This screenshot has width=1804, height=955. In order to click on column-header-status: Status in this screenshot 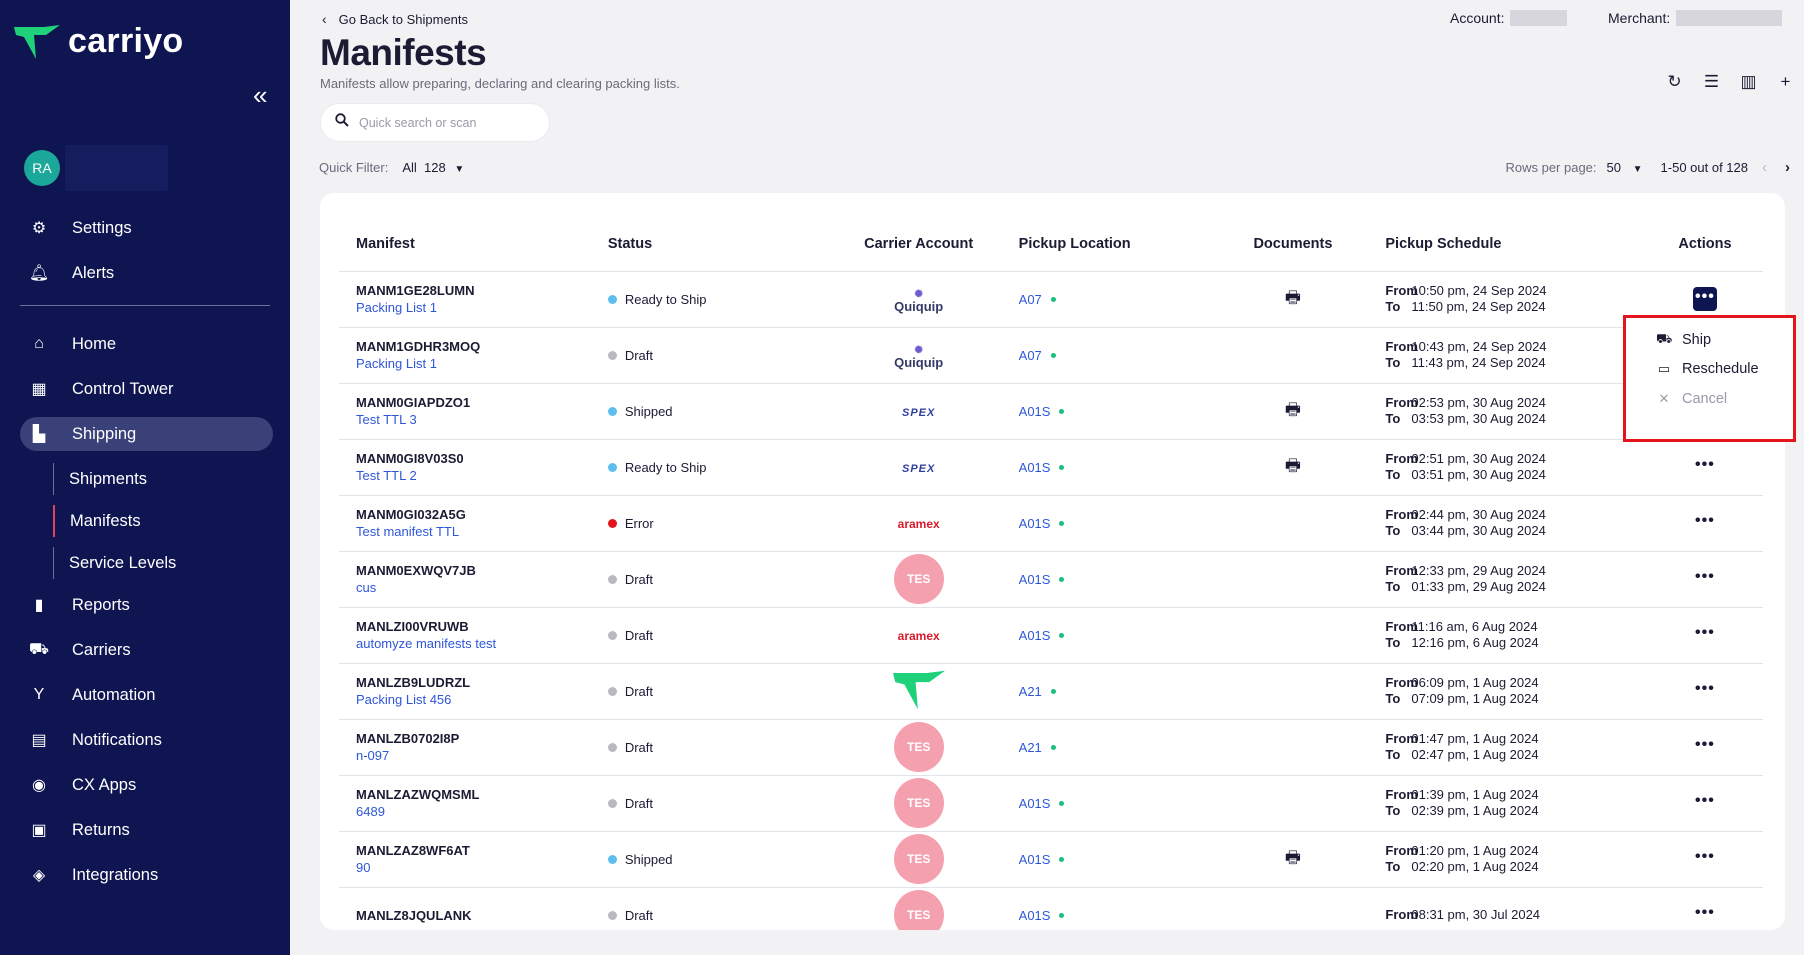, I will do `click(713, 244)`.